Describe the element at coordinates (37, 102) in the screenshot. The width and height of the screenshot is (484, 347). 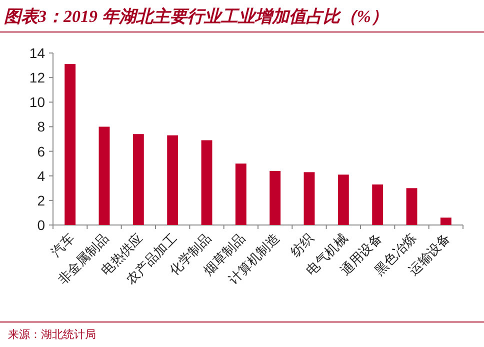
I see `y-tick-label: 10` at that location.